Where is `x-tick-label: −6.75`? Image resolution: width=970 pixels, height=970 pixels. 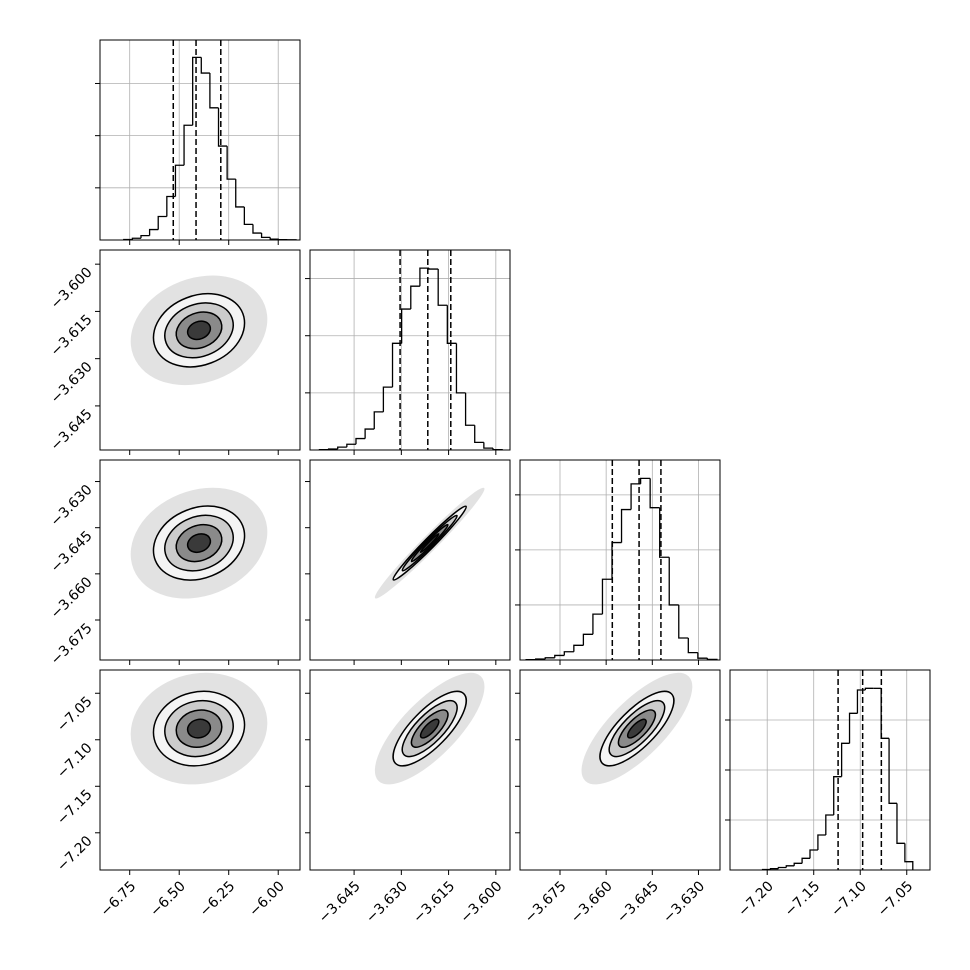 x-tick-label: −6.75 is located at coordinates (119, 899).